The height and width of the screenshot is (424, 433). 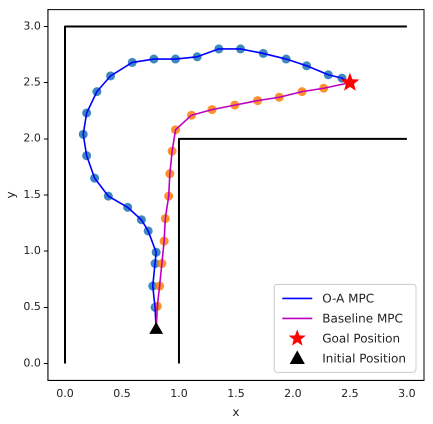 I want to click on y-tick-label: 1.0, so click(x=32, y=251).